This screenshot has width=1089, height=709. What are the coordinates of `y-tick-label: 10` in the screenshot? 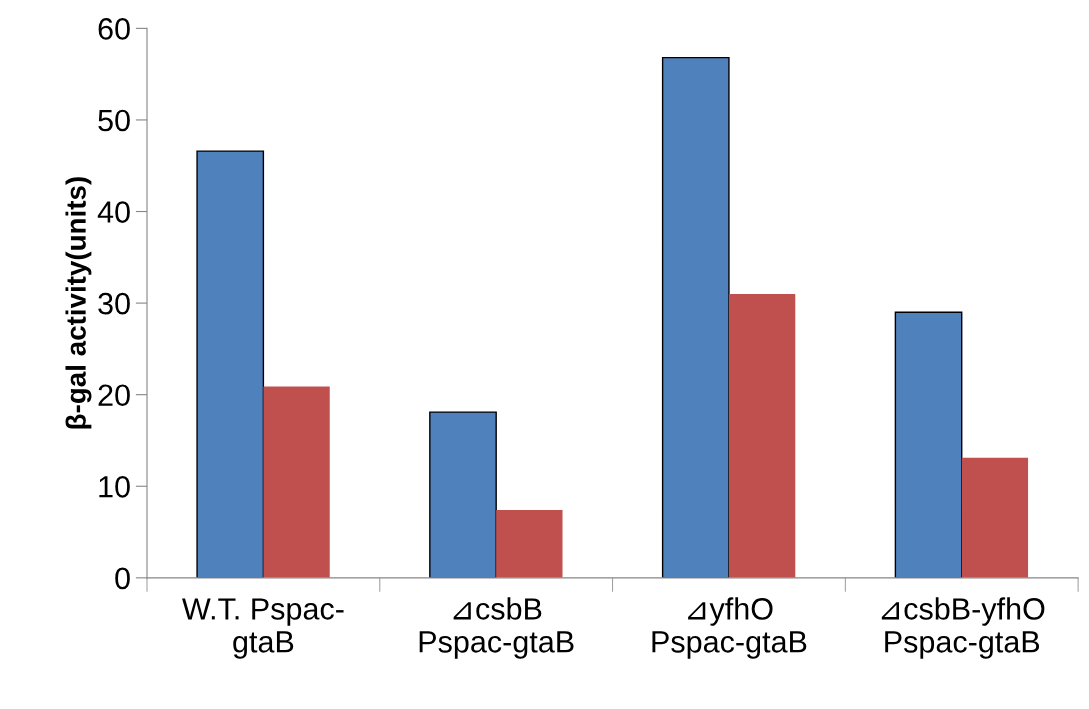 It's located at (114, 486).